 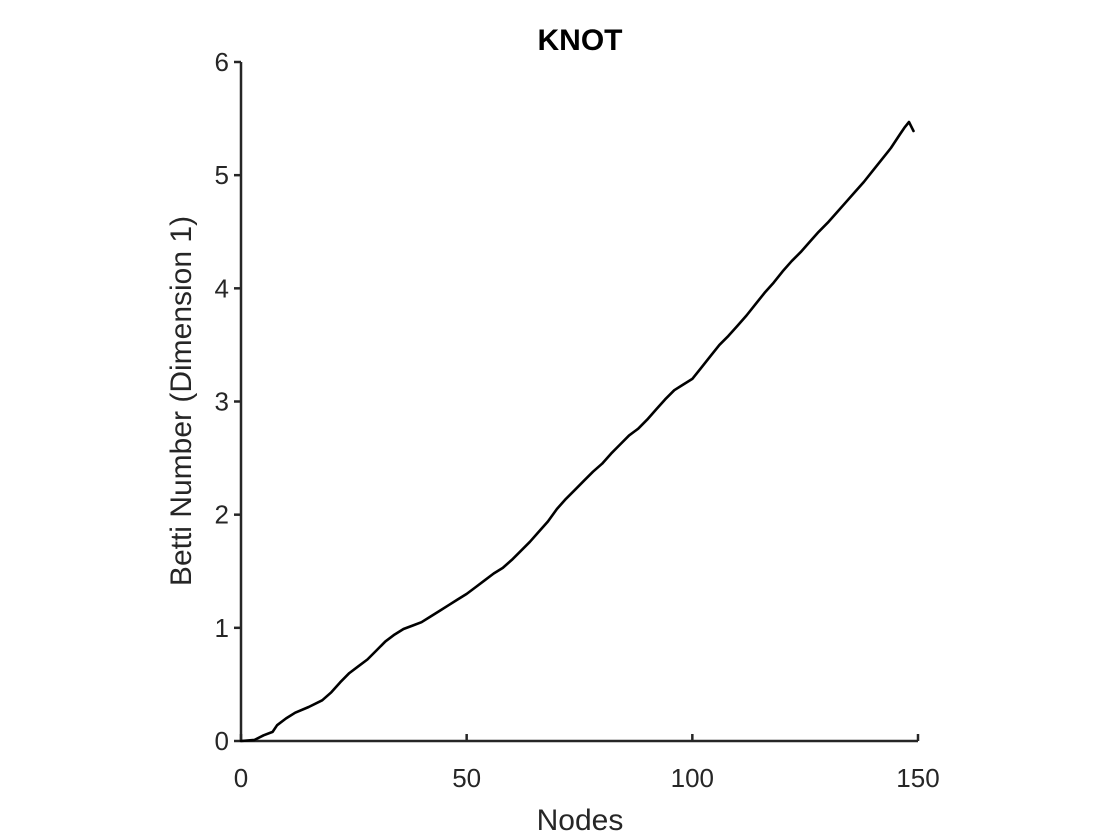 What do you see at coordinates (222, 628) in the screenshot?
I see `y-tick-label: 1` at bounding box center [222, 628].